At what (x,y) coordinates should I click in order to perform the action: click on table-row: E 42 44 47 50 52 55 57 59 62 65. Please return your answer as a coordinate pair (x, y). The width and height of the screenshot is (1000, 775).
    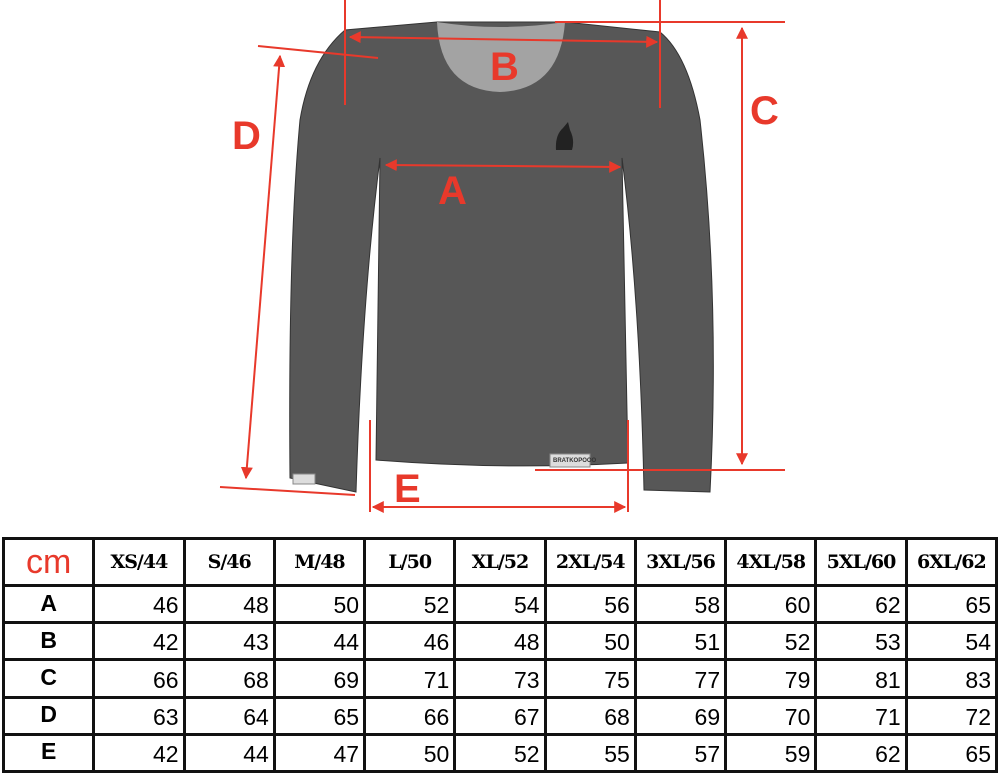
    Looking at the image, I should click on (500, 753).